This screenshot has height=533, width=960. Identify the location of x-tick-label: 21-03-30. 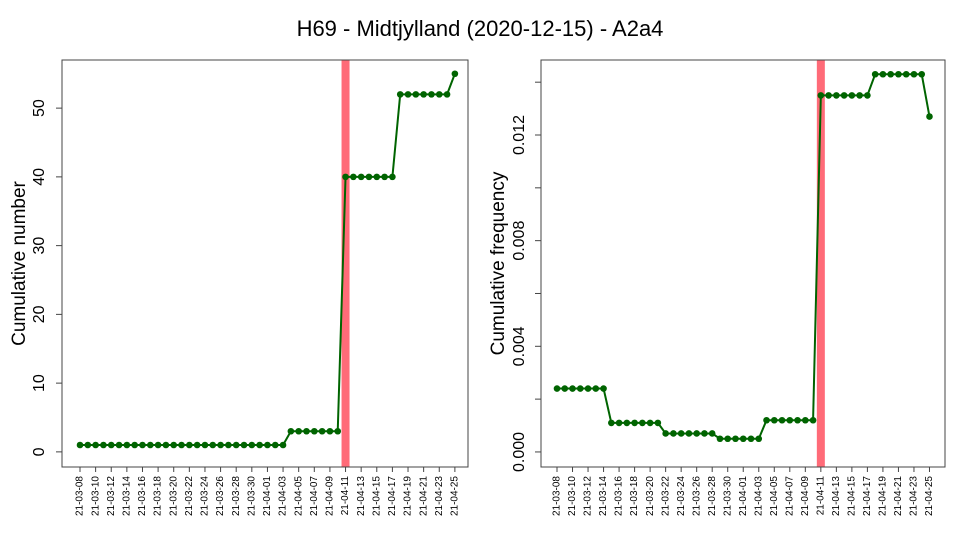
(727, 496).